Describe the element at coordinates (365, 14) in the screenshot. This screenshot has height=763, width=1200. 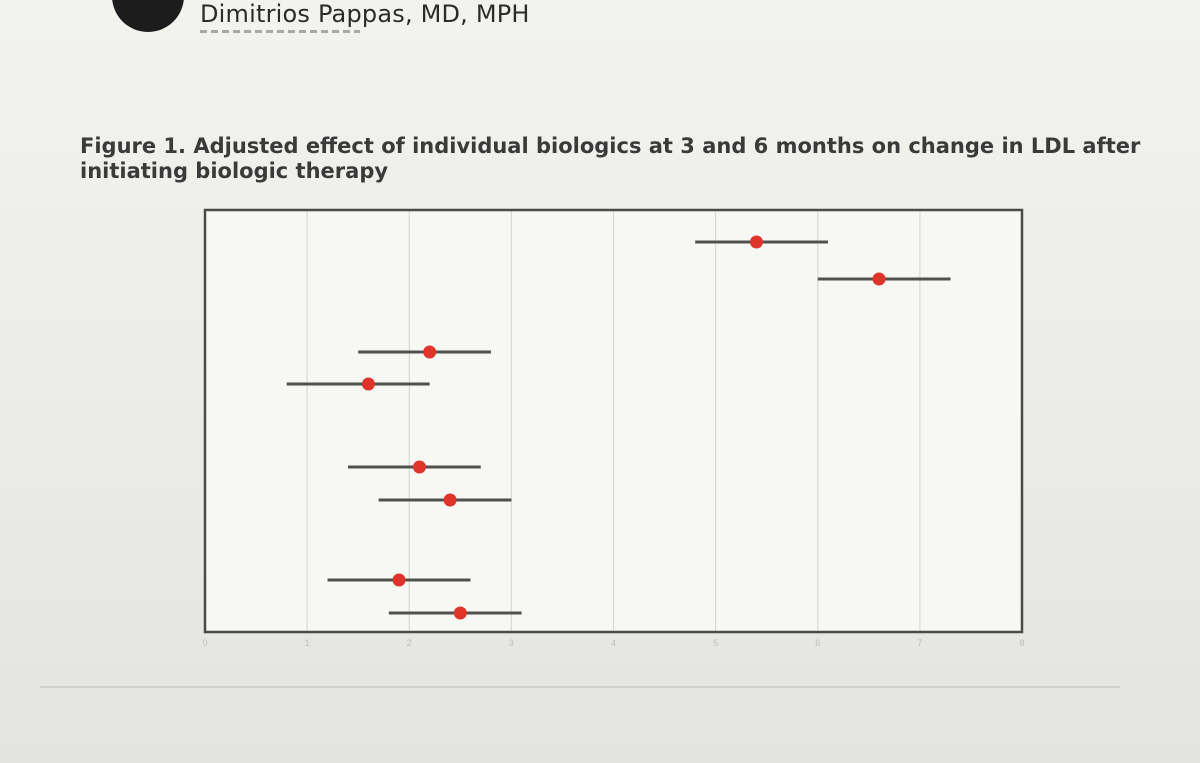
I see `speaker-name: Dimitrios Pappas, MD, MPH` at that location.